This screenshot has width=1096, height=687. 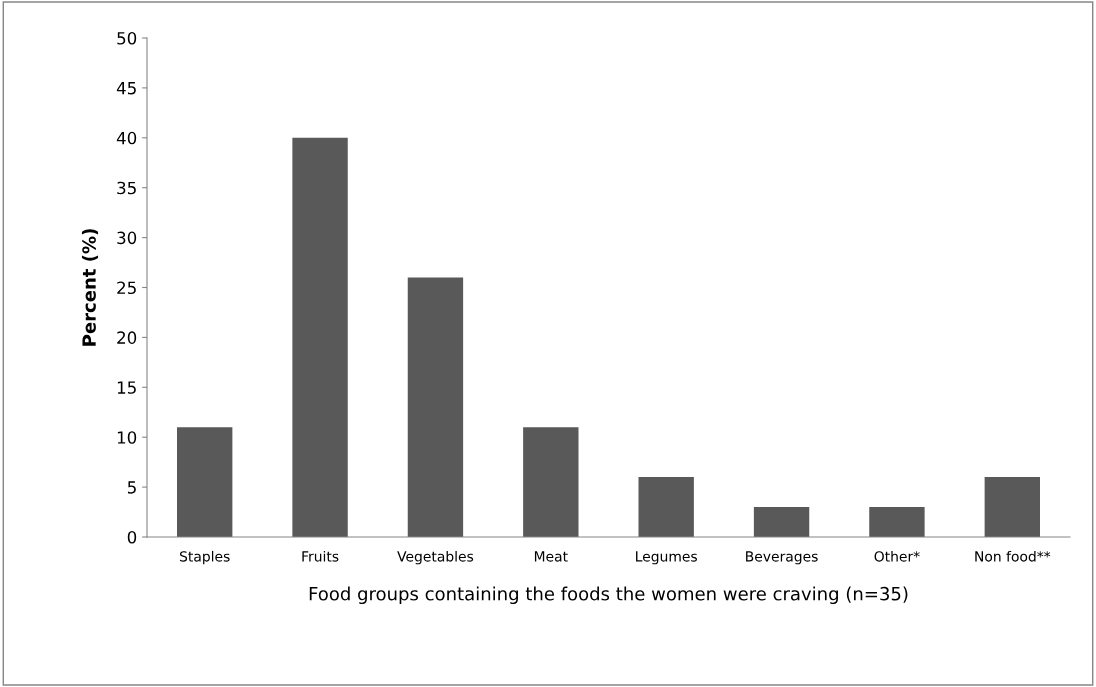 I want to click on y-tick-label: 15, so click(x=126, y=387).